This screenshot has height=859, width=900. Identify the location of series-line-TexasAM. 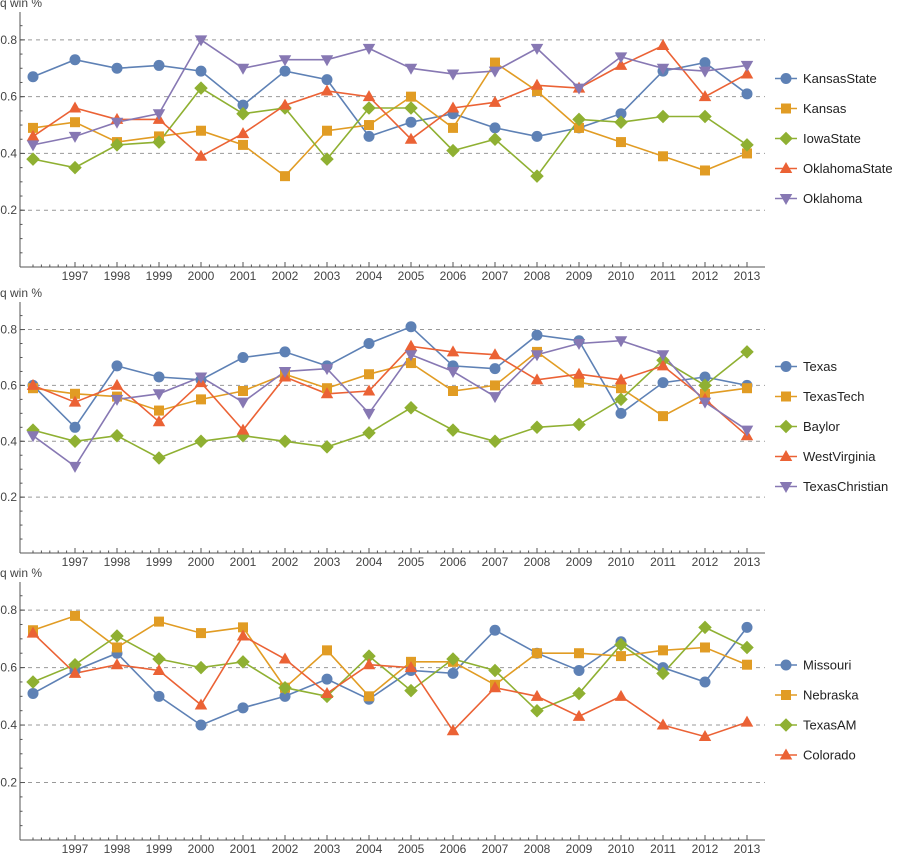
(390, 669).